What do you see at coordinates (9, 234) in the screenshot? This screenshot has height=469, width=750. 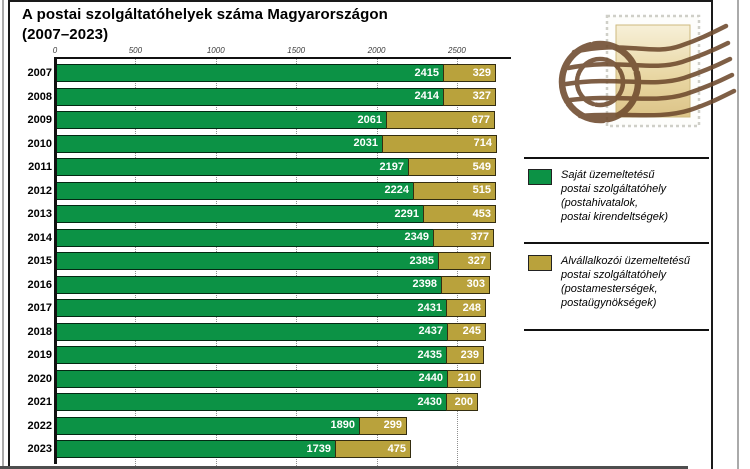 I see `figure-border-left` at bounding box center [9, 234].